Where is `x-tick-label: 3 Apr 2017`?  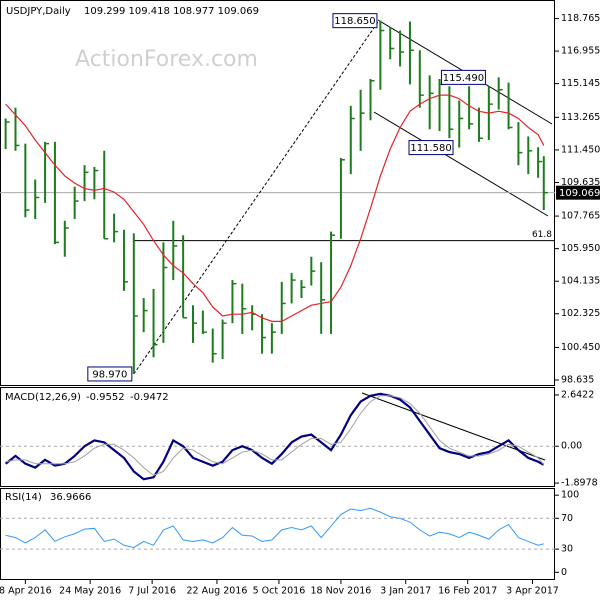 x-tick-label: 3 Apr 2017 is located at coordinates (532, 591).